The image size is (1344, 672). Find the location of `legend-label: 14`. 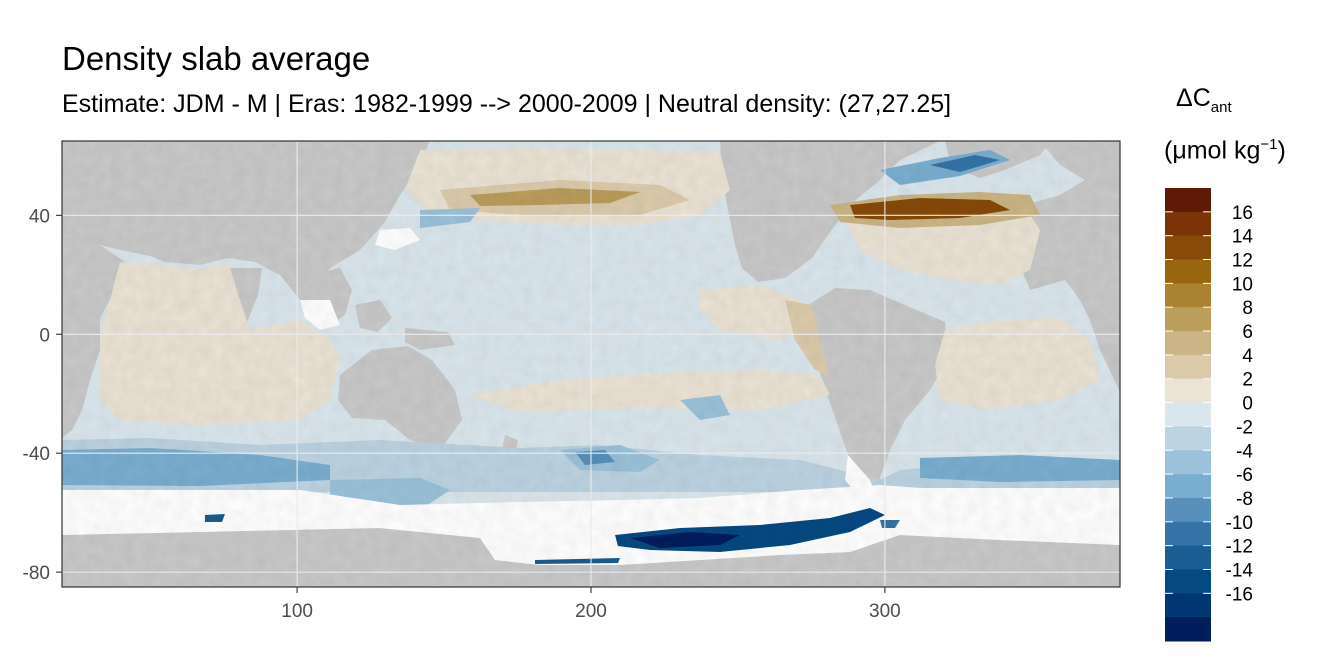

legend-label: 14 is located at coordinates (1243, 237).